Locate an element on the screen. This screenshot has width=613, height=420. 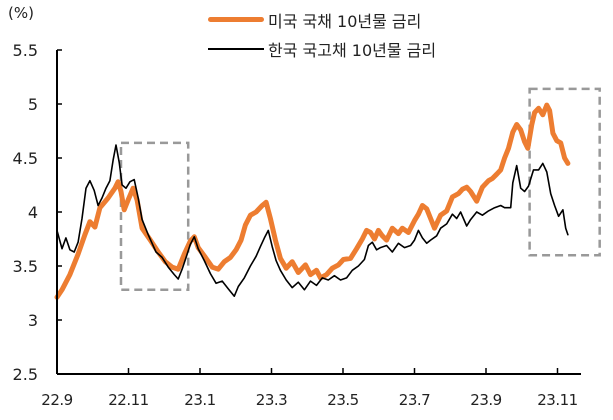
legend-label-us: 미국 국채 10년물 금리 is located at coordinates (345, 21).